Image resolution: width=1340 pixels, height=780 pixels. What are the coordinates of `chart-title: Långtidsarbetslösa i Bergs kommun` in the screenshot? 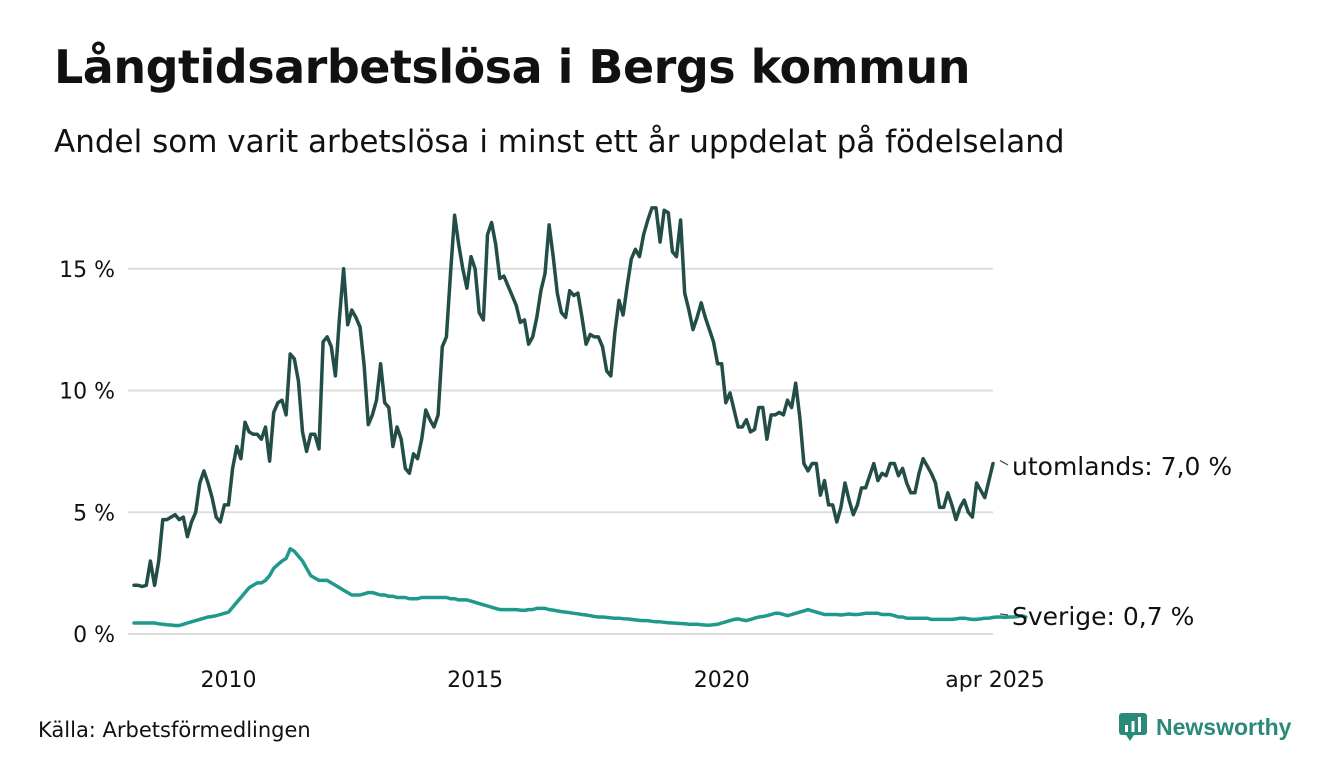 It's located at (512, 67).